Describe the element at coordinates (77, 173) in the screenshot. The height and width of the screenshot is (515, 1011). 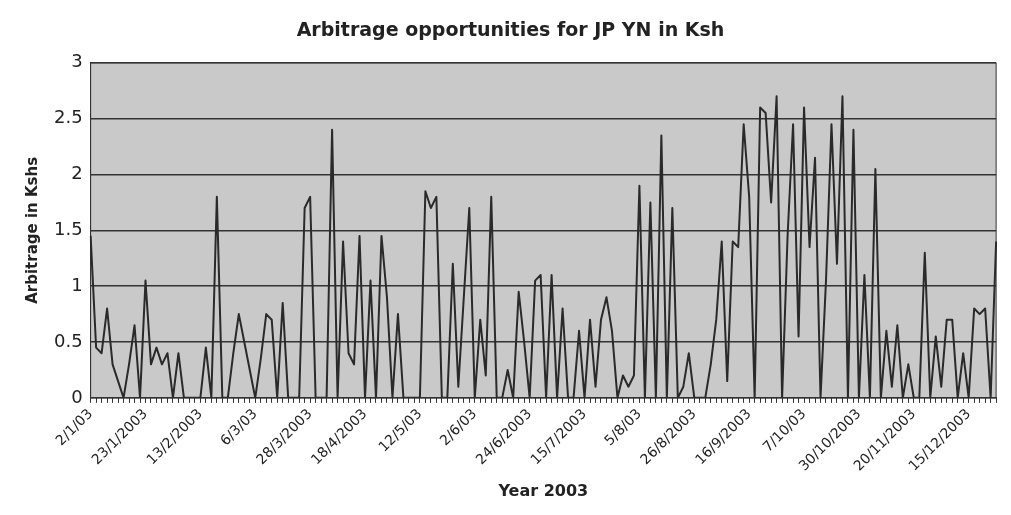
I see `y-tick-label: 2` at that location.